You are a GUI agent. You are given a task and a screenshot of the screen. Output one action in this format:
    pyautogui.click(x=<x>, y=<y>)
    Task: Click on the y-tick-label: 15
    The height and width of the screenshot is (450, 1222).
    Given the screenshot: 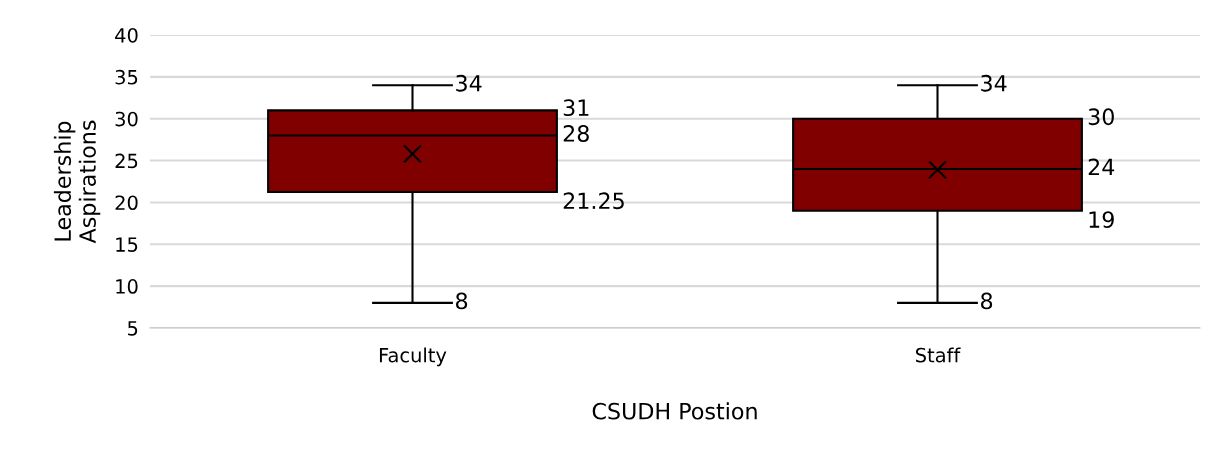 What is the action you would take?
    pyautogui.click(x=127, y=244)
    